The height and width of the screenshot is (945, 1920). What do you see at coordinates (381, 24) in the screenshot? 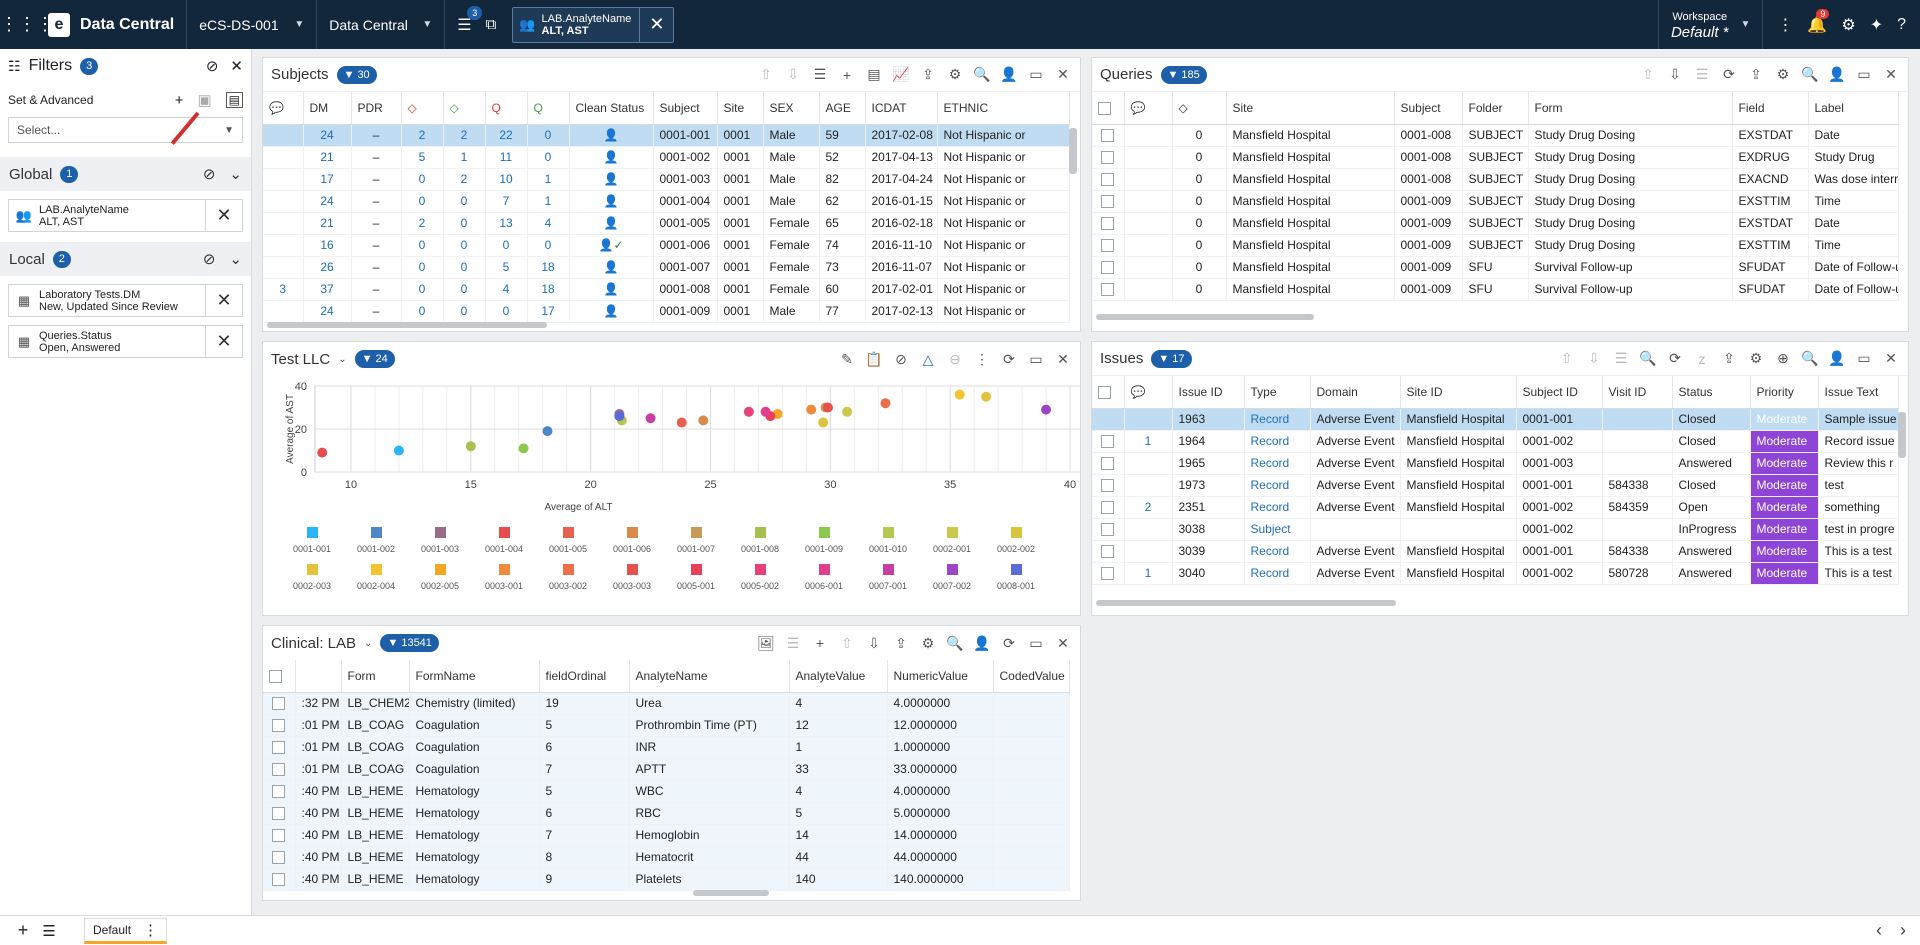
I see `module-selector: Data Central ▼` at bounding box center [381, 24].